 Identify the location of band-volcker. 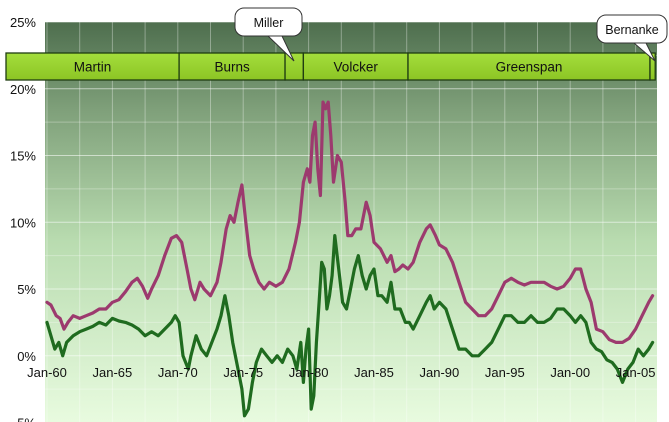
(355, 66).